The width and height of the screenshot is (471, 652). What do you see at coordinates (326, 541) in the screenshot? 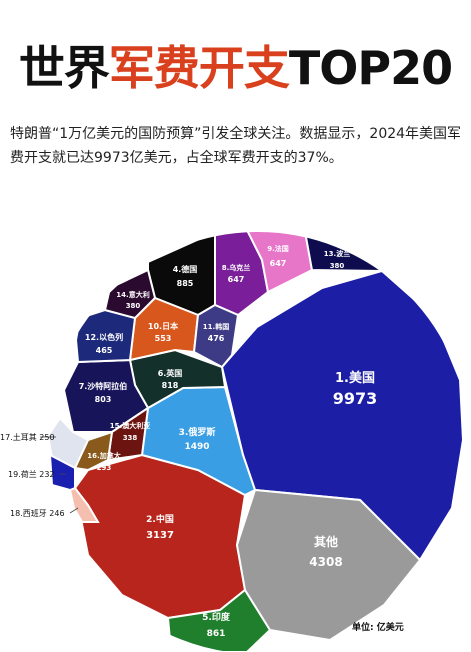
I see `cell-label-20: 其他` at bounding box center [326, 541].